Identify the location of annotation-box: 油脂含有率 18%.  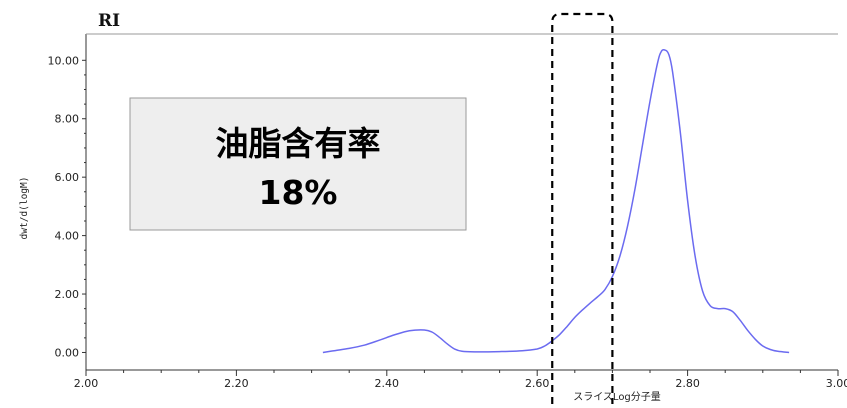
(298, 164).